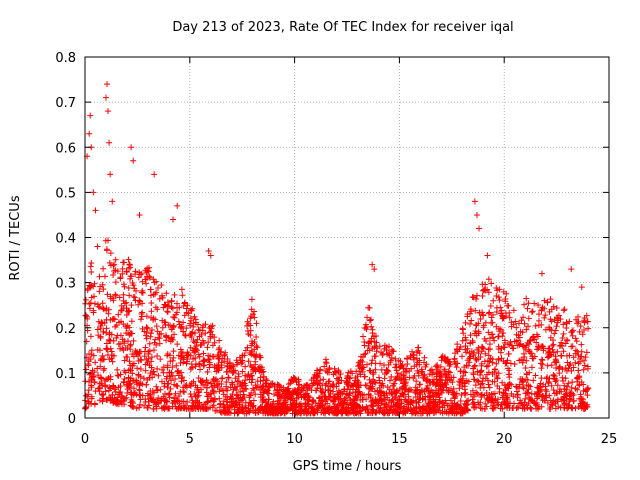 Image resolution: width=640 pixels, height=480 pixels. I want to click on y-tick-label: 0.3, so click(65, 284).